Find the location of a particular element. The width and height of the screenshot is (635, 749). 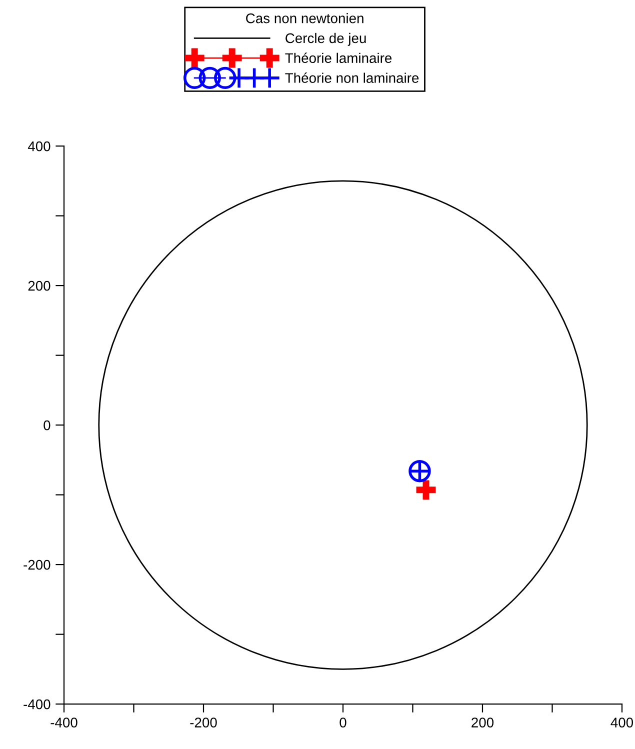

legend-label: Théorie laminaire is located at coordinates (338, 58).